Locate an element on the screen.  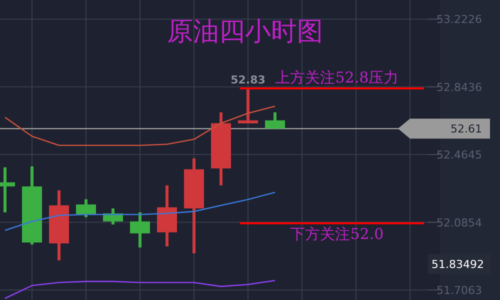
ref-line-label: 52.61 is located at coordinates (466, 129).